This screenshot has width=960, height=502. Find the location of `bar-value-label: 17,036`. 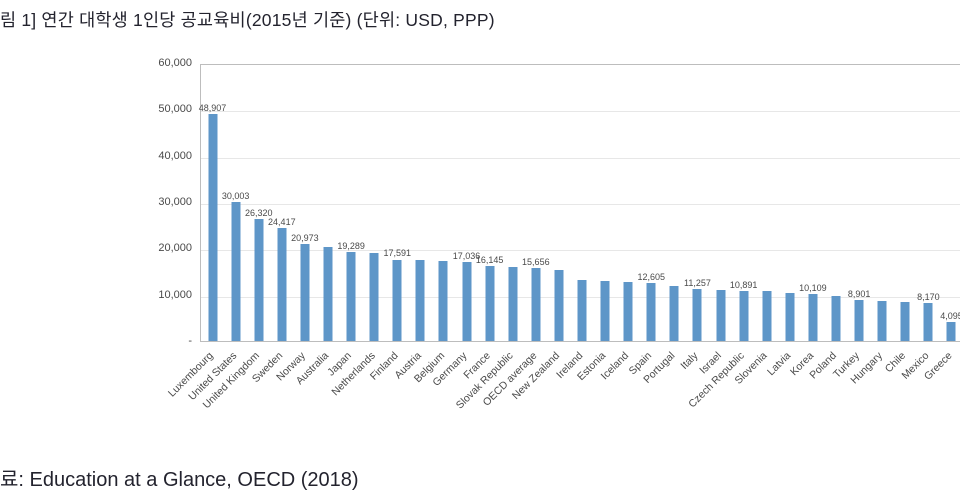

bar-value-label: 17,036 is located at coordinates (466, 256).